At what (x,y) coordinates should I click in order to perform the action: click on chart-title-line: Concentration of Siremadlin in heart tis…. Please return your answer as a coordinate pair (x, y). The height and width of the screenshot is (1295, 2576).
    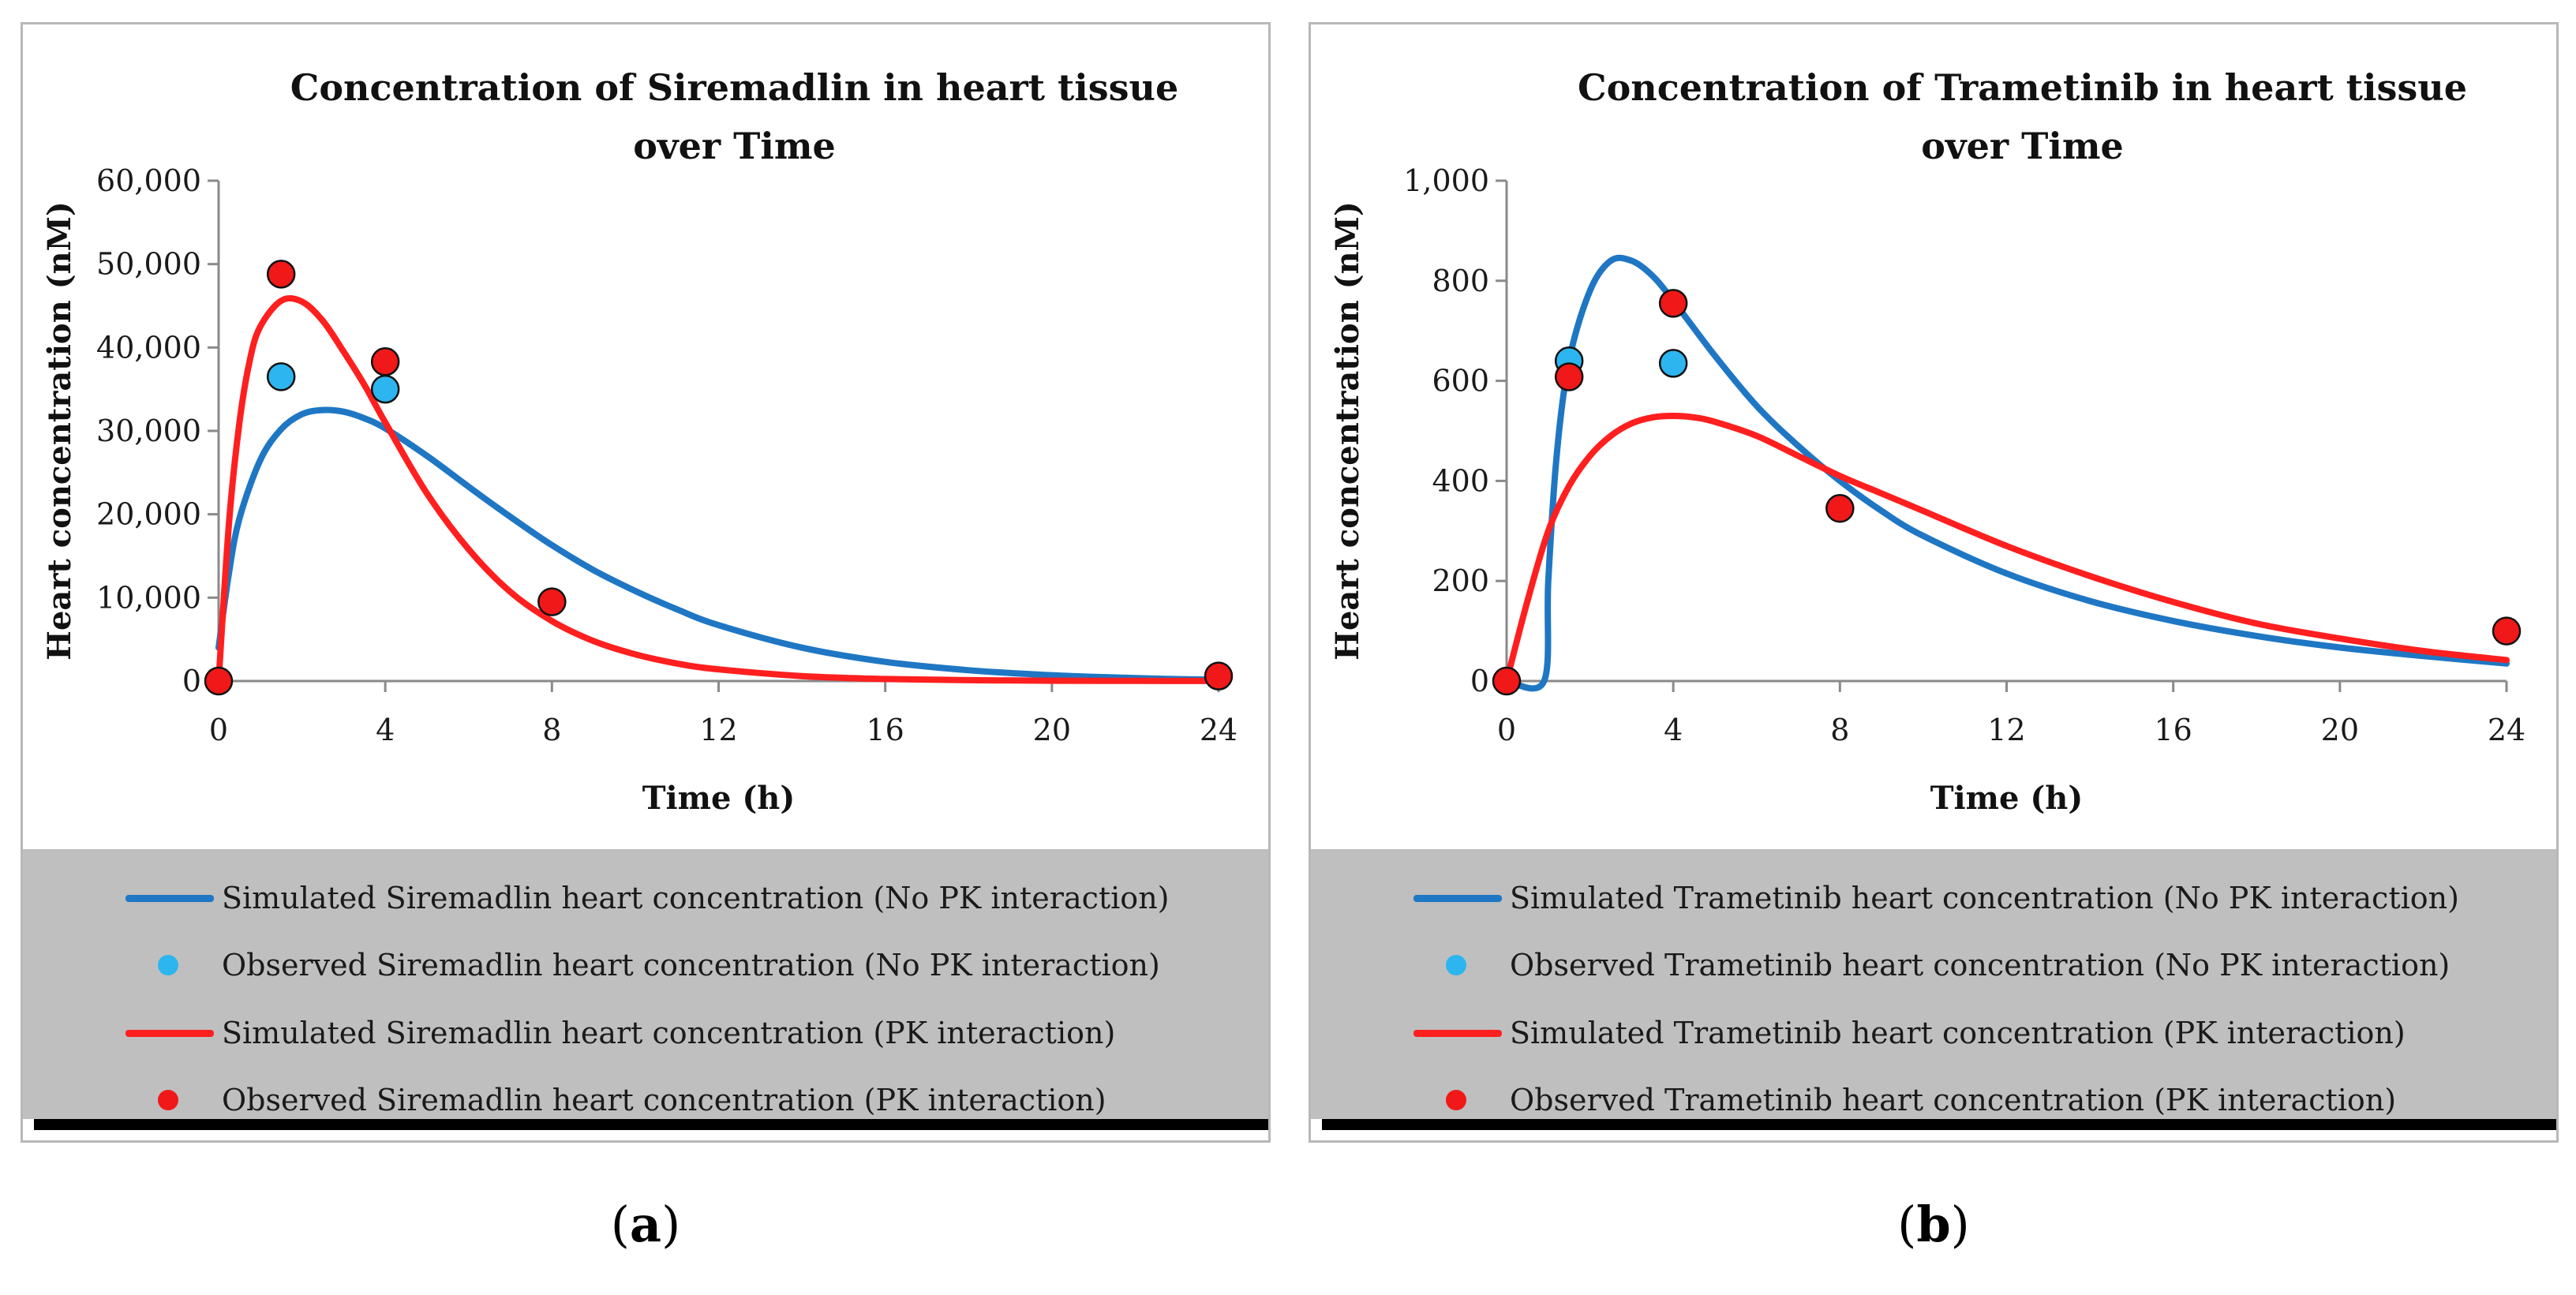
    Looking at the image, I should click on (734, 87).